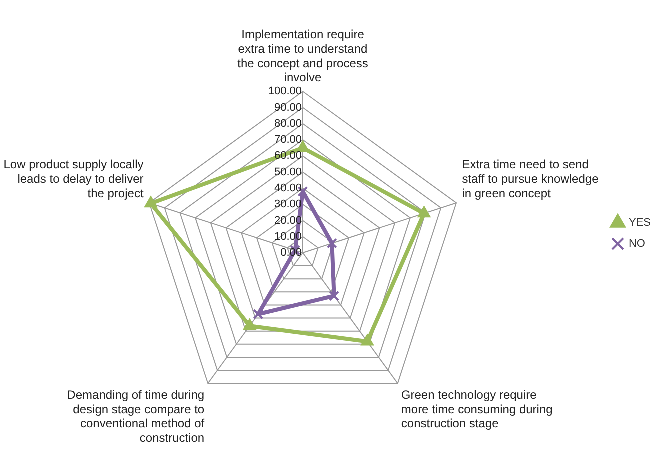 The height and width of the screenshot is (463, 671). I want to click on legend-label: NO, so click(637, 244).